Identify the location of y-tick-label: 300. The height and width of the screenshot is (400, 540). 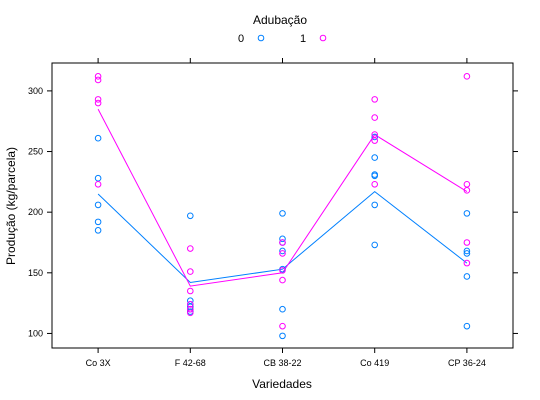
(35, 91).